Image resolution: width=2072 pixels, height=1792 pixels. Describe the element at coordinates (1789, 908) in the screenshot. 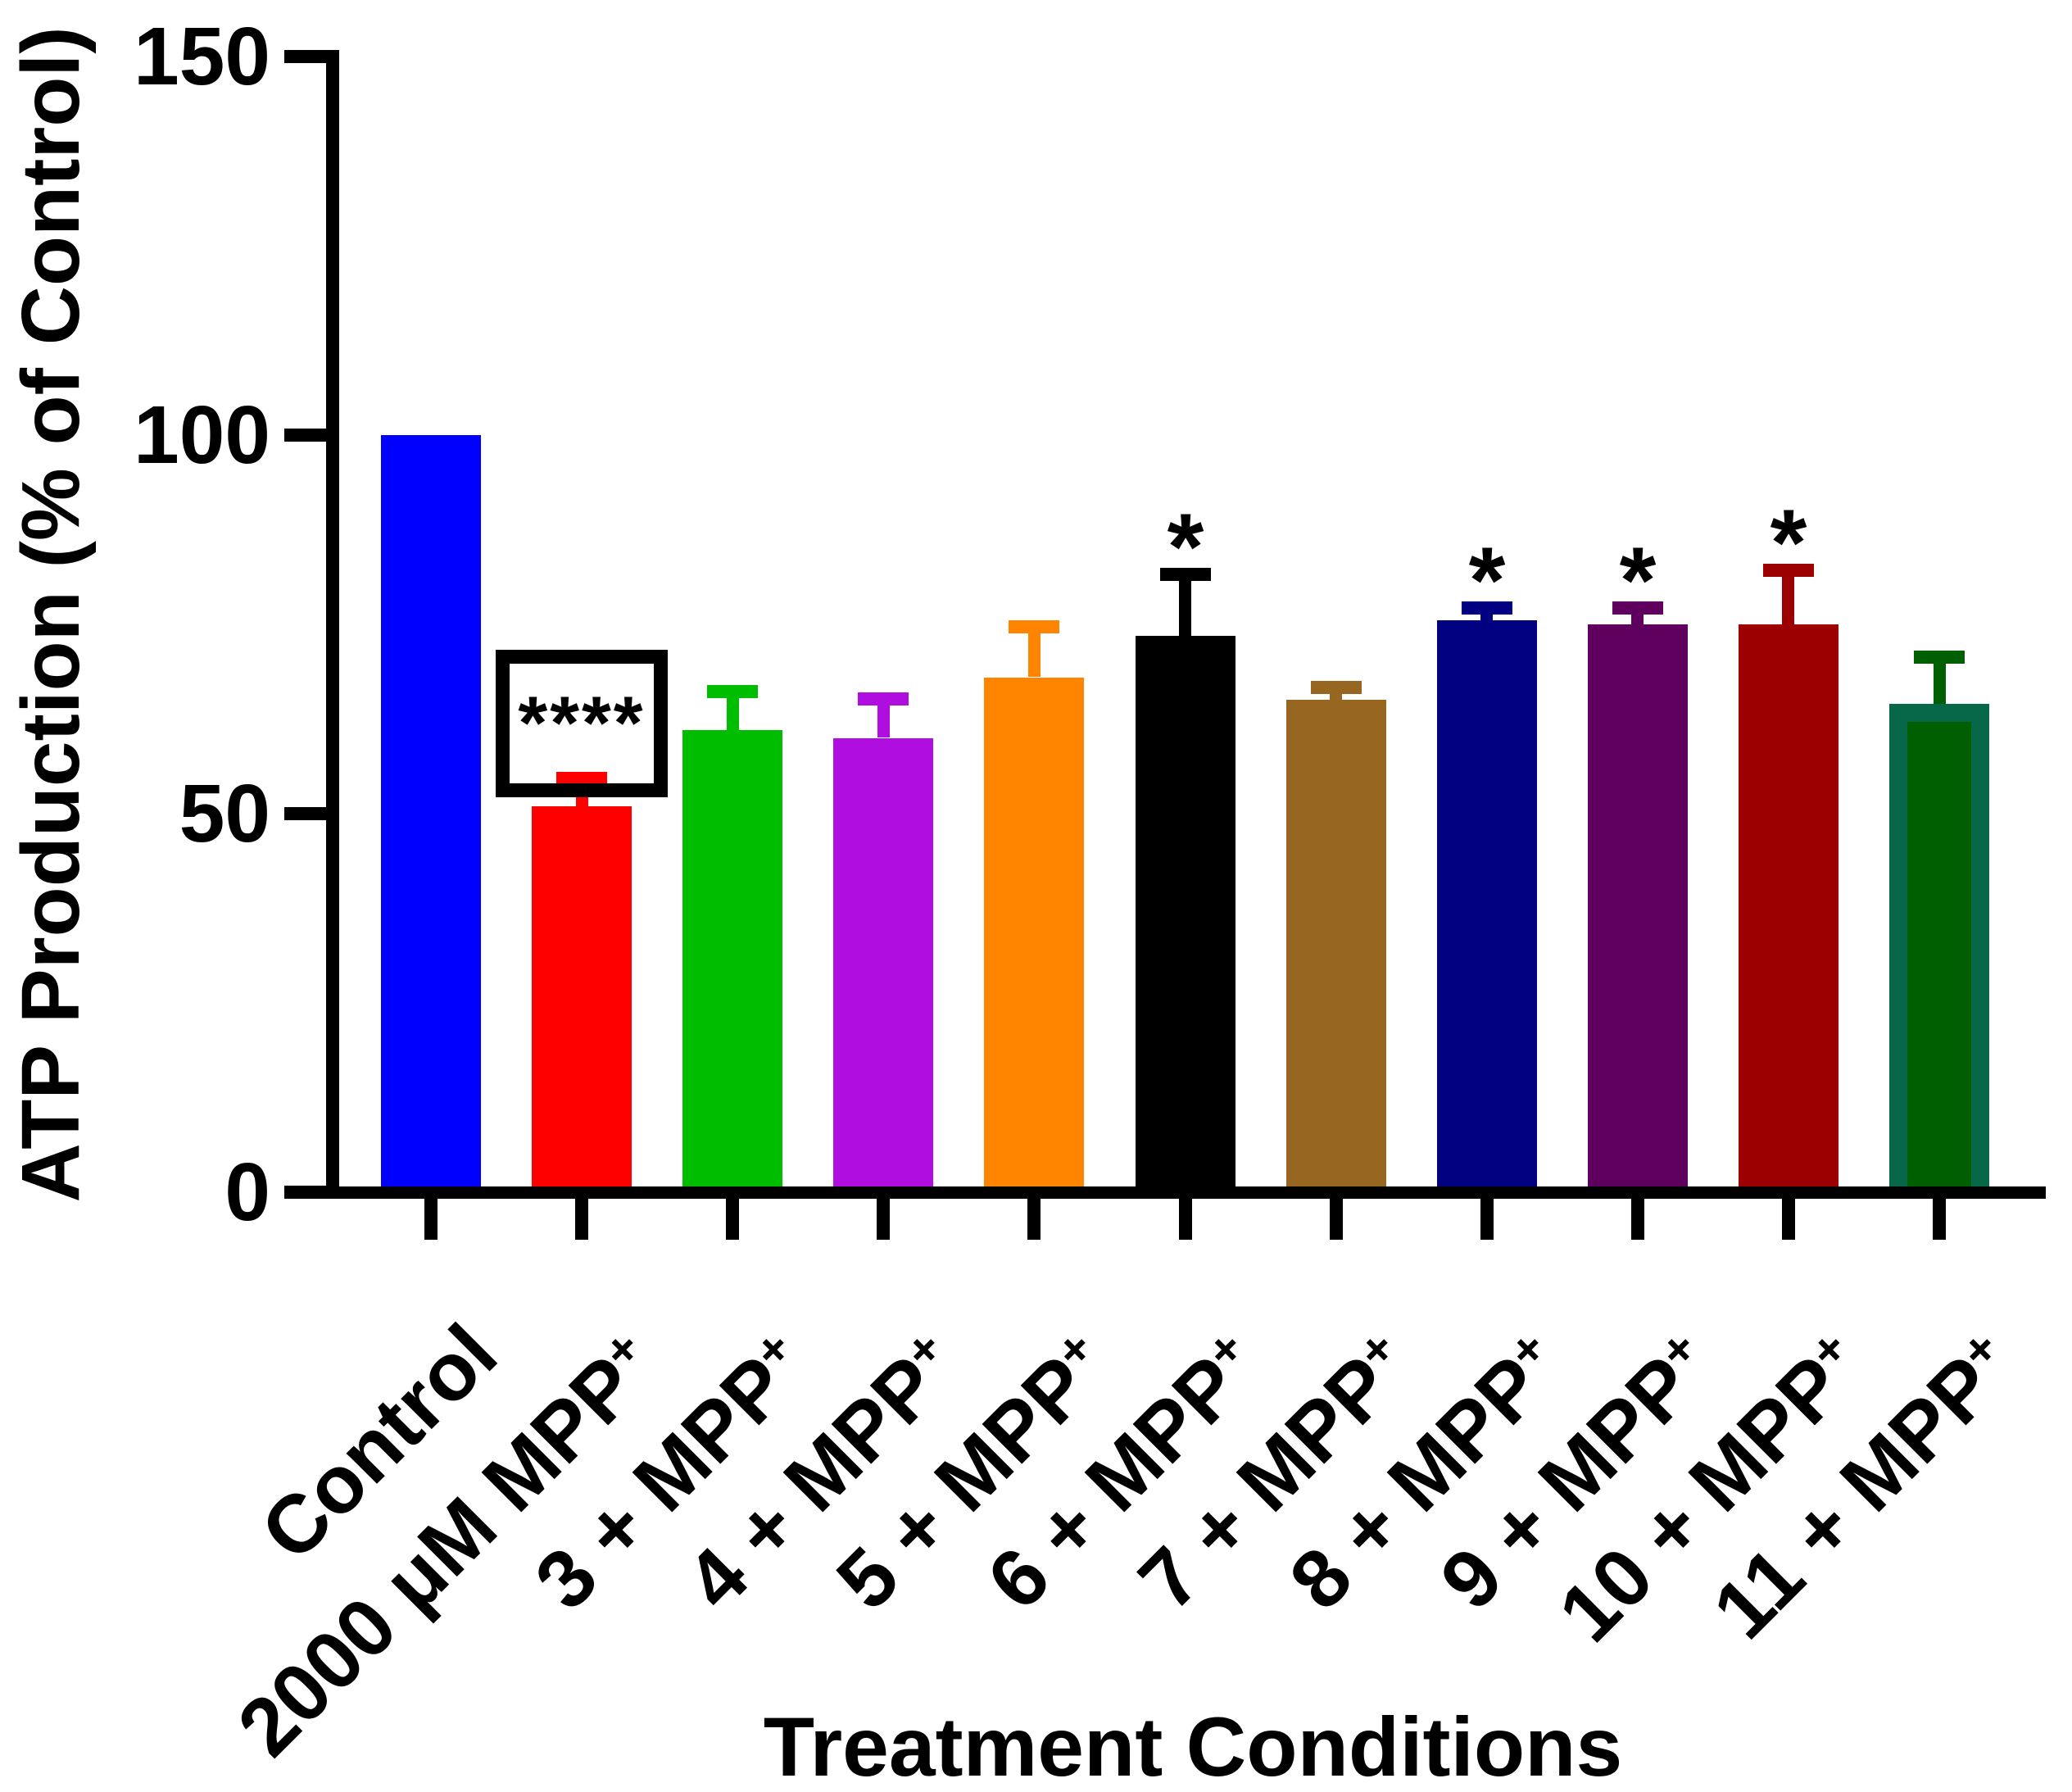

I see `bar-10-+-MPP+` at that location.